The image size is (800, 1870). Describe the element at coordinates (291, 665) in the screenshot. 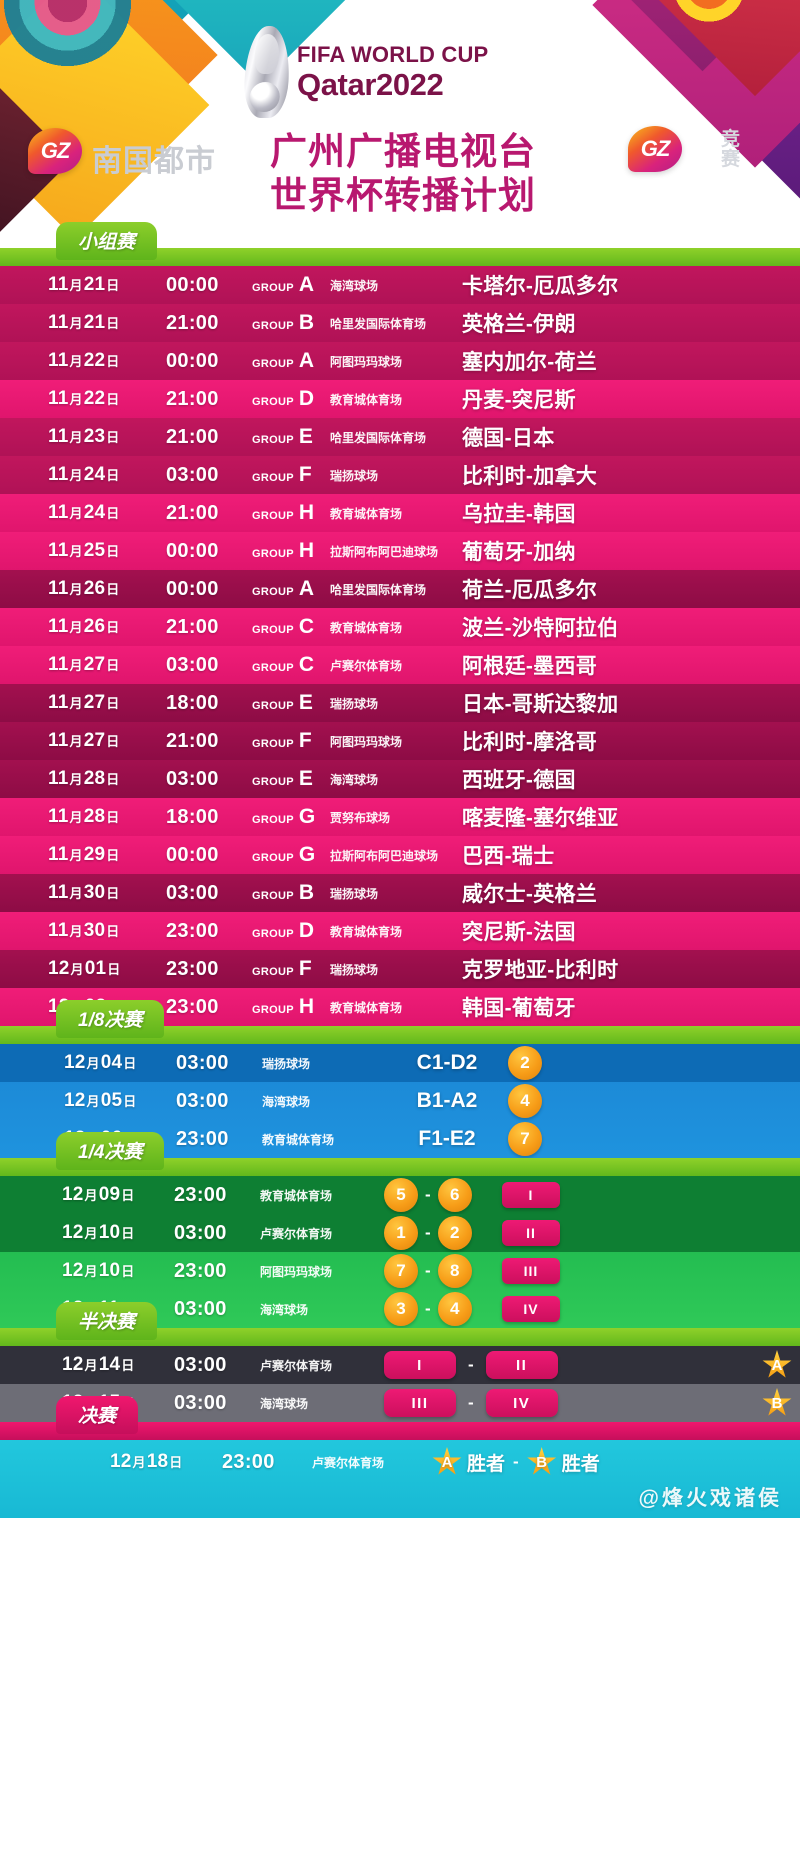

I see `match-group: GROUP C` at that location.